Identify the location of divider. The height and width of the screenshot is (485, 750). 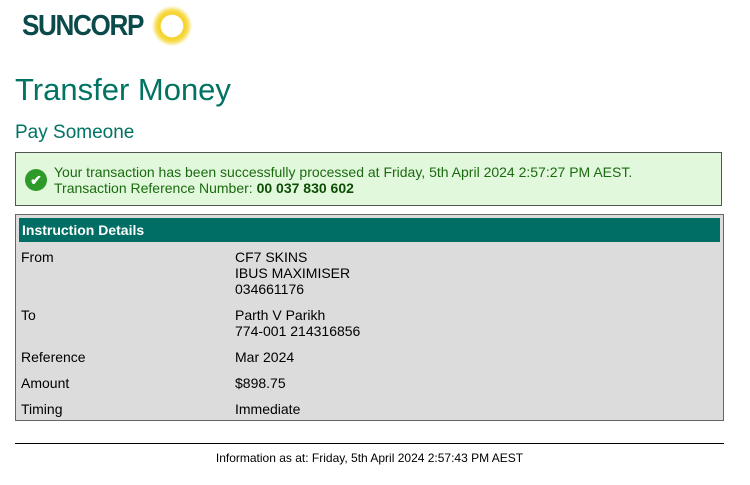
(369, 443).